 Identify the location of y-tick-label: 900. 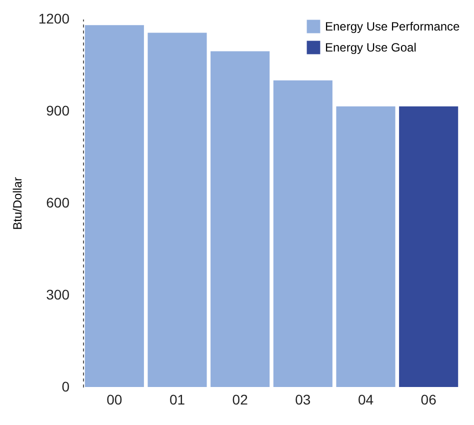
(58, 110).